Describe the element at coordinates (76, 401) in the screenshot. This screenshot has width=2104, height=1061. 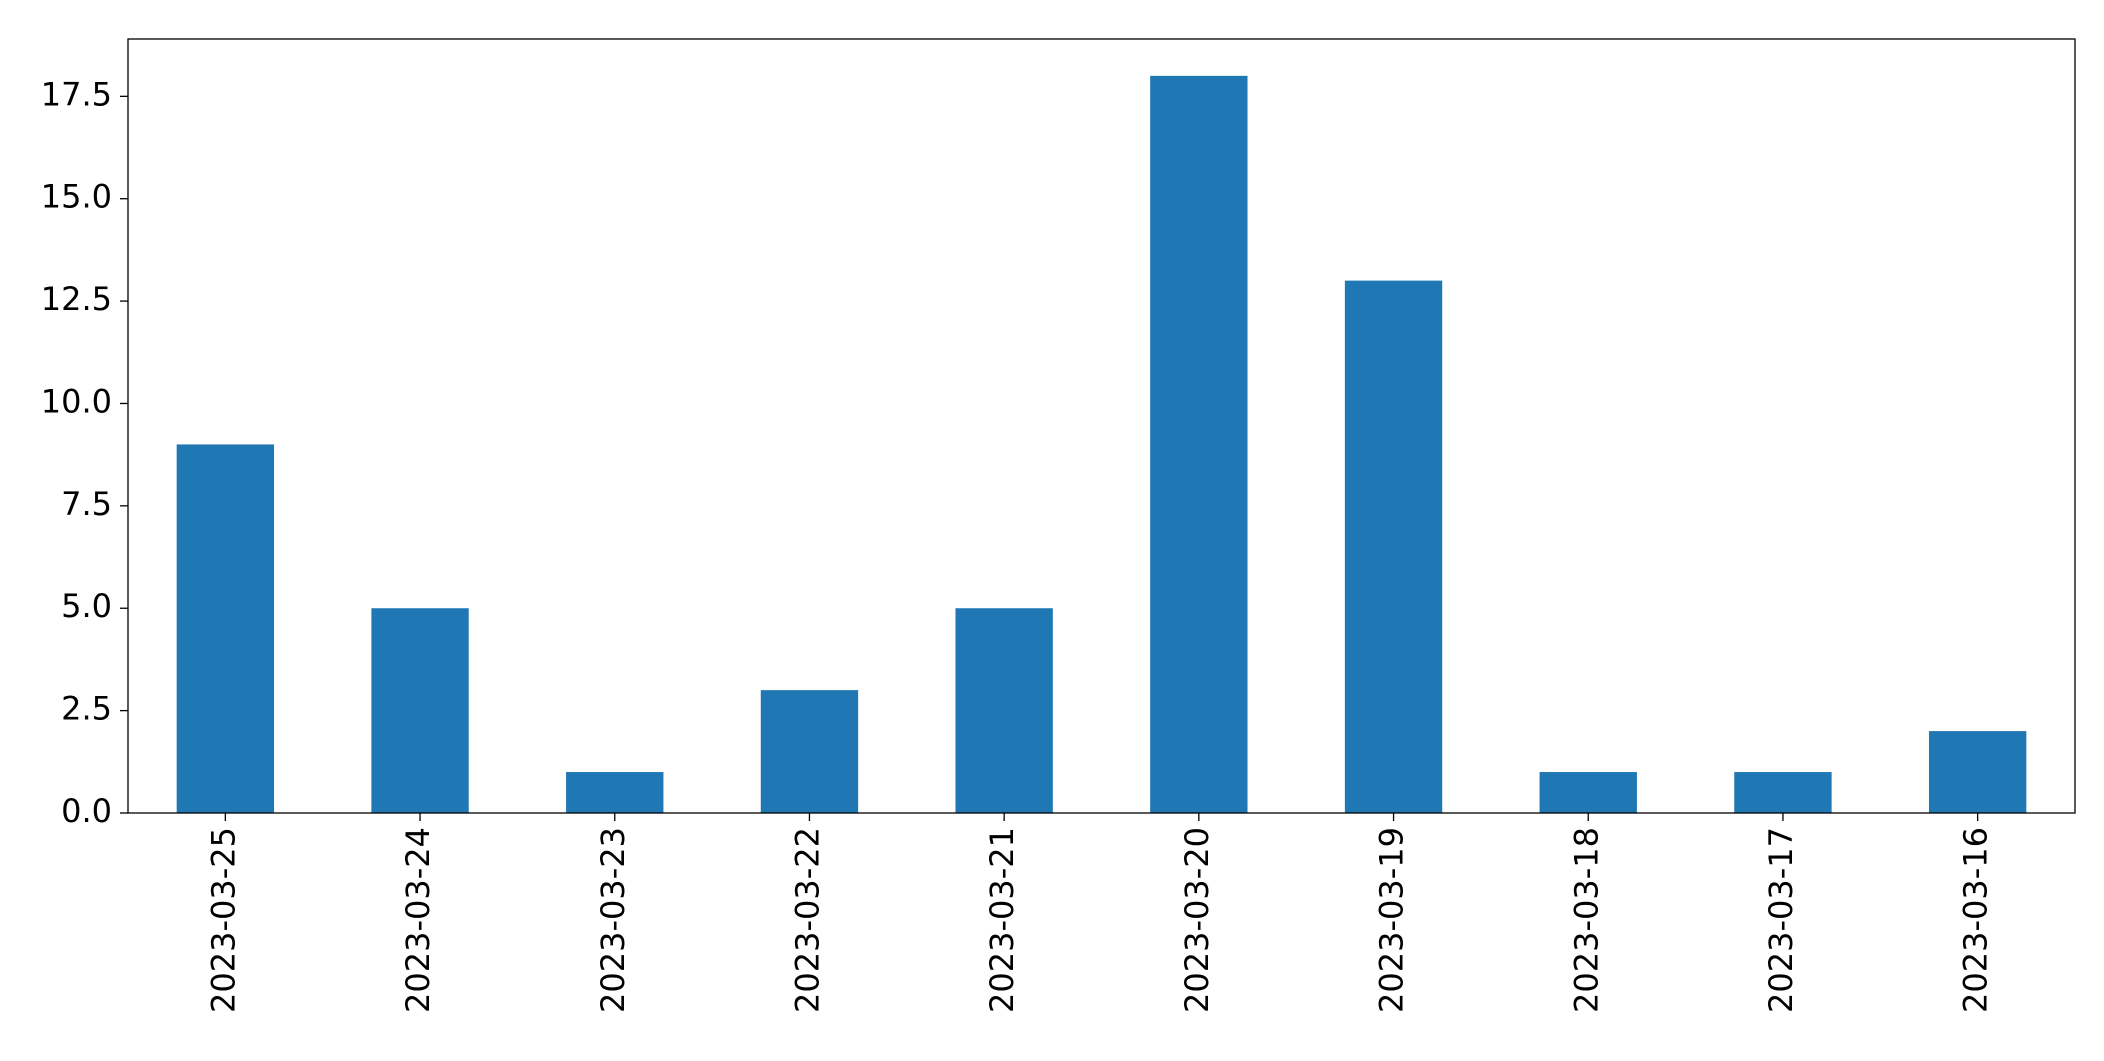
I see `y-tick-label: 10.0` at that location.